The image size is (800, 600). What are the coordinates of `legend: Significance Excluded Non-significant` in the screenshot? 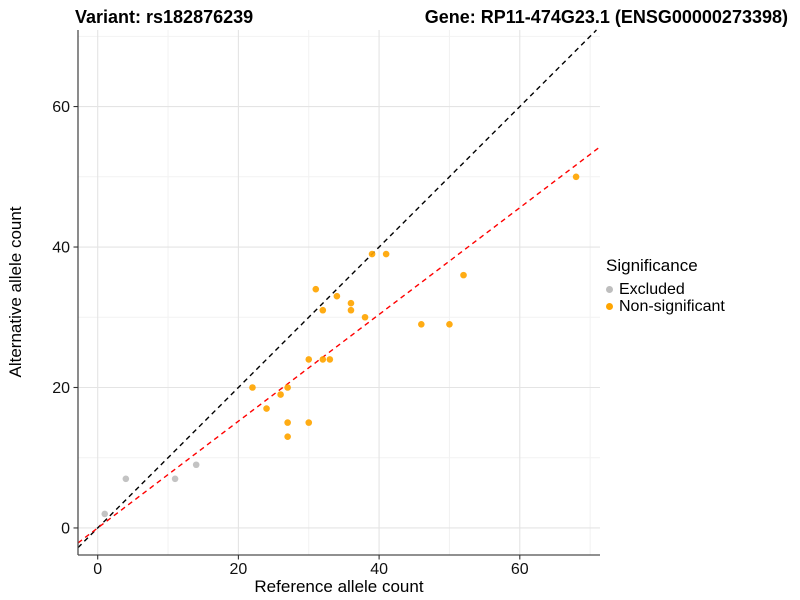 It's located at (665, 285).